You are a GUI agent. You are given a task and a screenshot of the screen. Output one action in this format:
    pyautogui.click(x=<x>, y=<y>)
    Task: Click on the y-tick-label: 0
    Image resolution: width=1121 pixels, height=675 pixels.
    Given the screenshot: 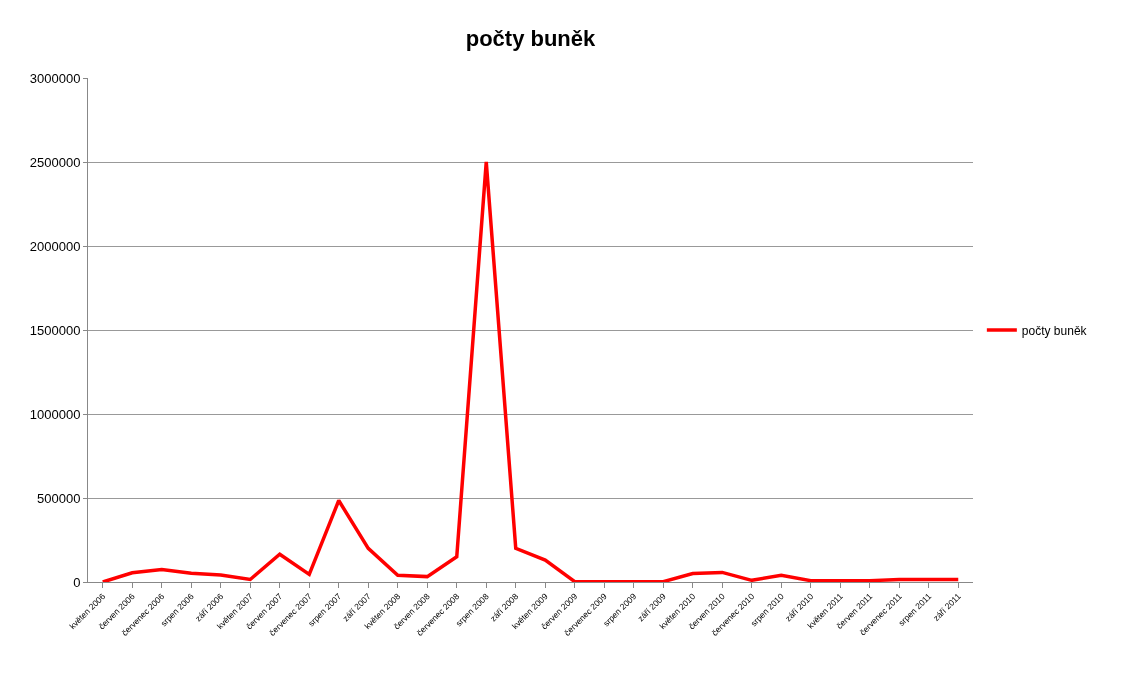 What is the action you would take?
    pyautogui.click(x=77, y=582)
    